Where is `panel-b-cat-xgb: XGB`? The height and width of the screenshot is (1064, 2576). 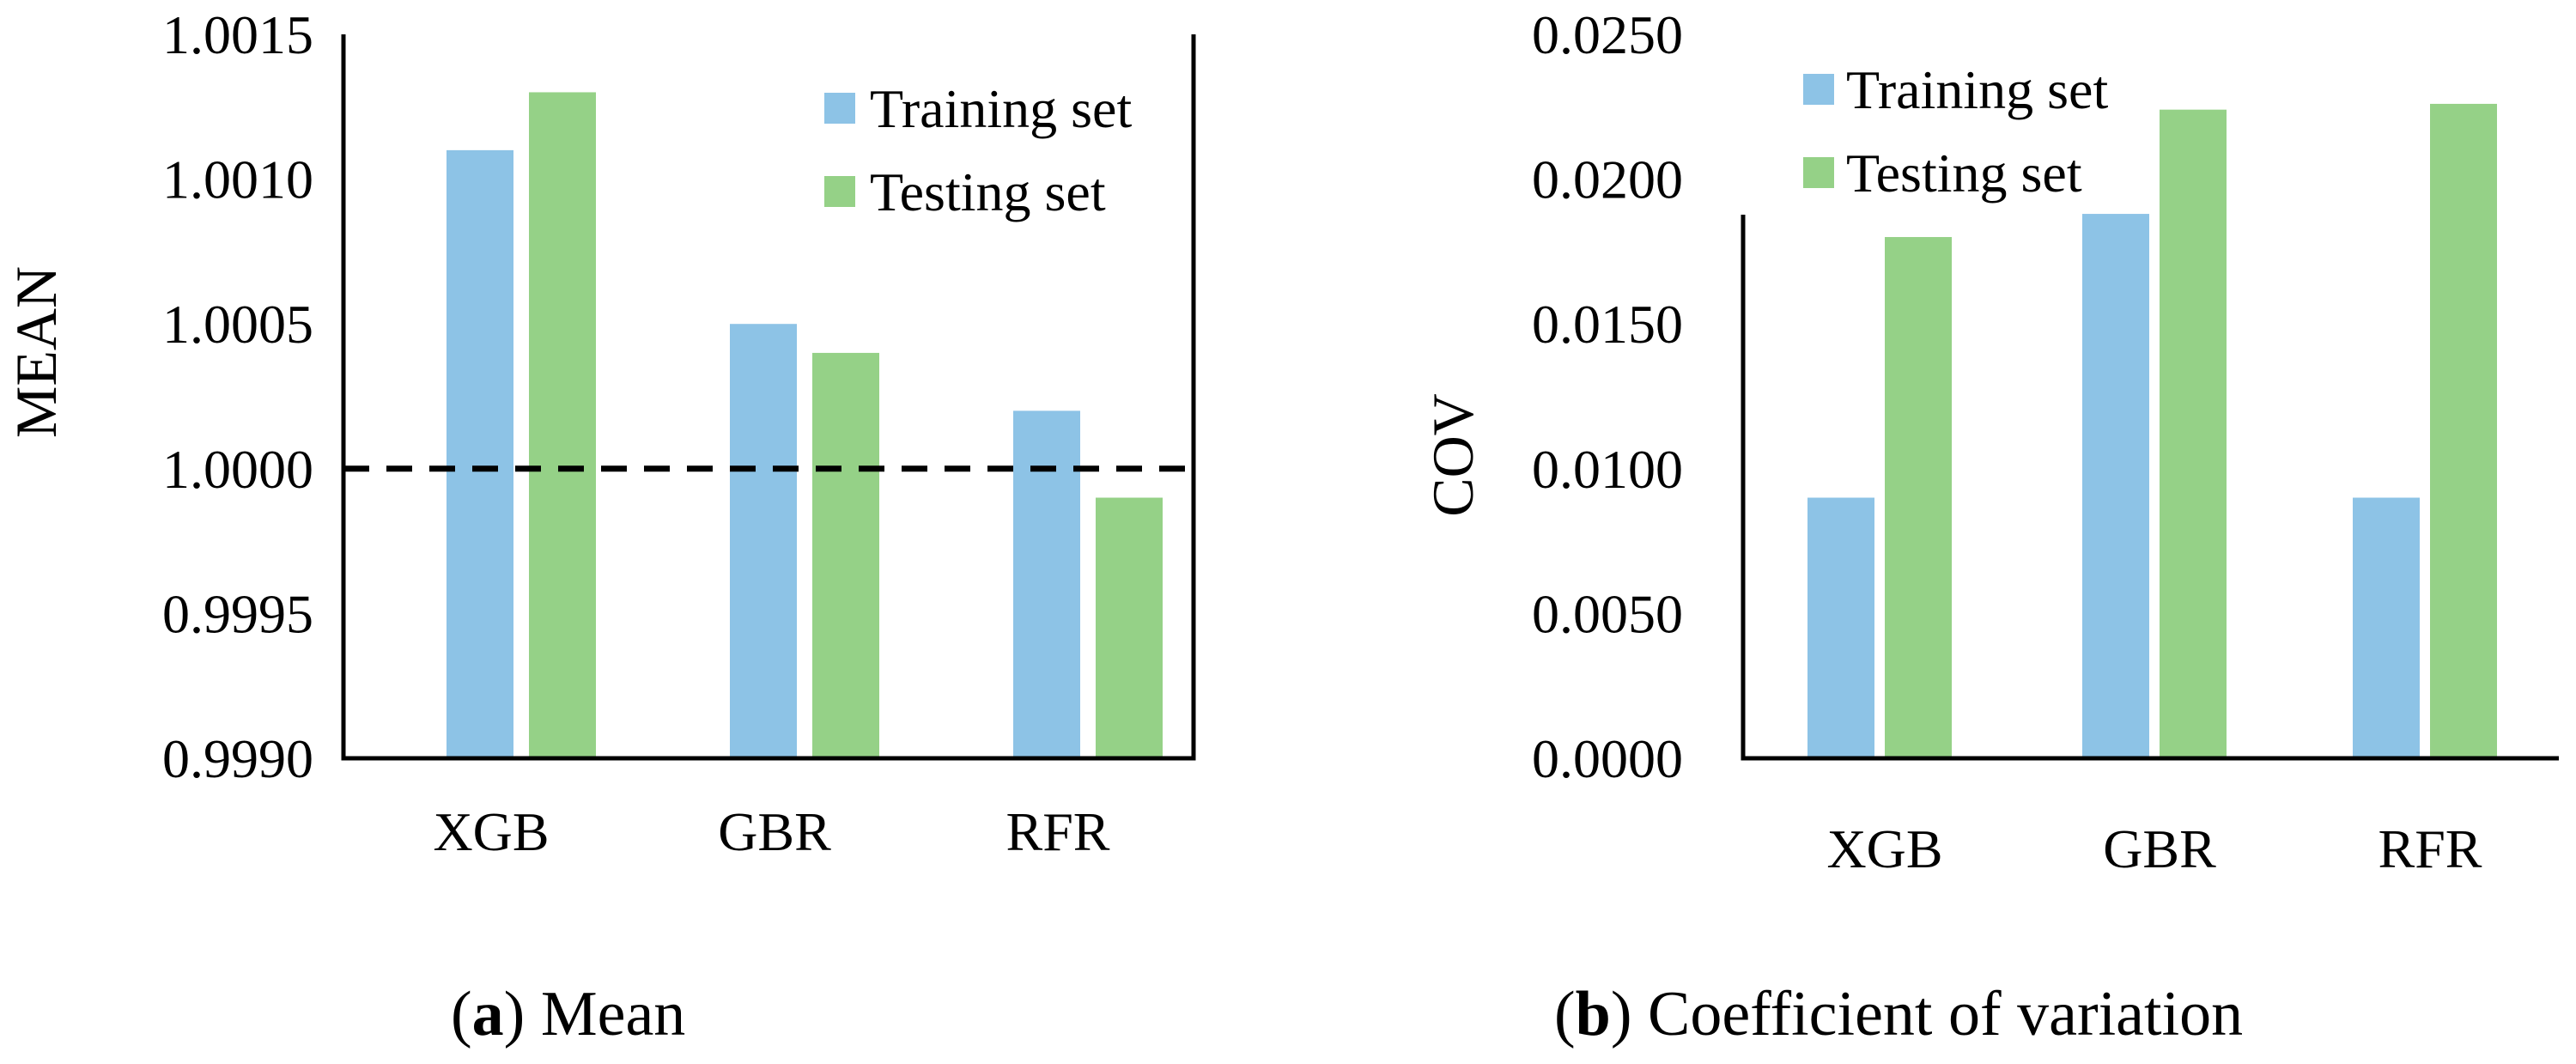
panel-b-cat-xgb: XGB is located at coordinates (1884, 848).